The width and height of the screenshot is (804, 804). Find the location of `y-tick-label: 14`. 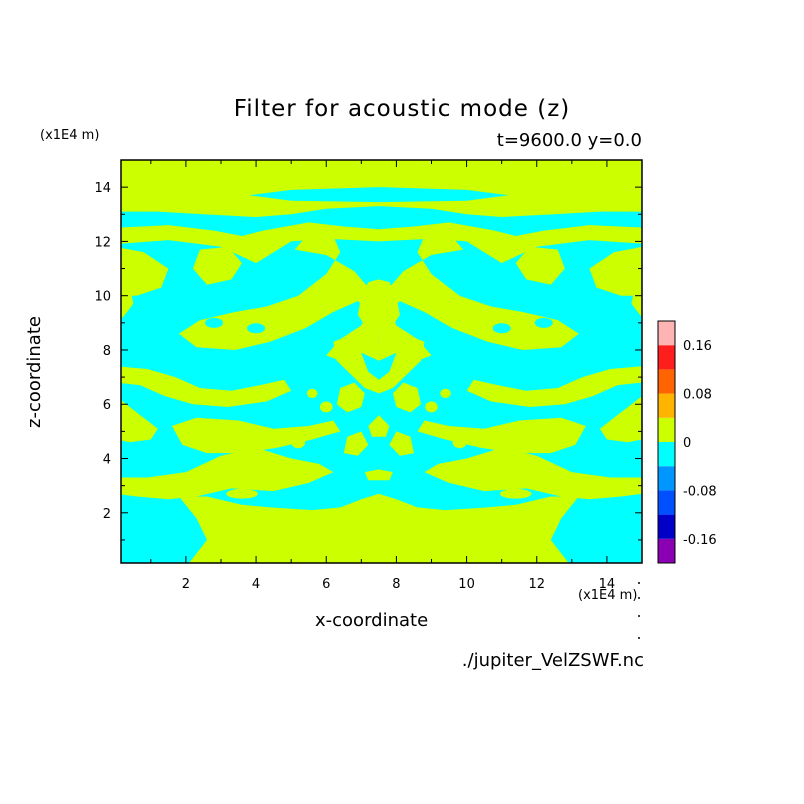

y-tick-label: 14 is located at coordinates (102, 188).